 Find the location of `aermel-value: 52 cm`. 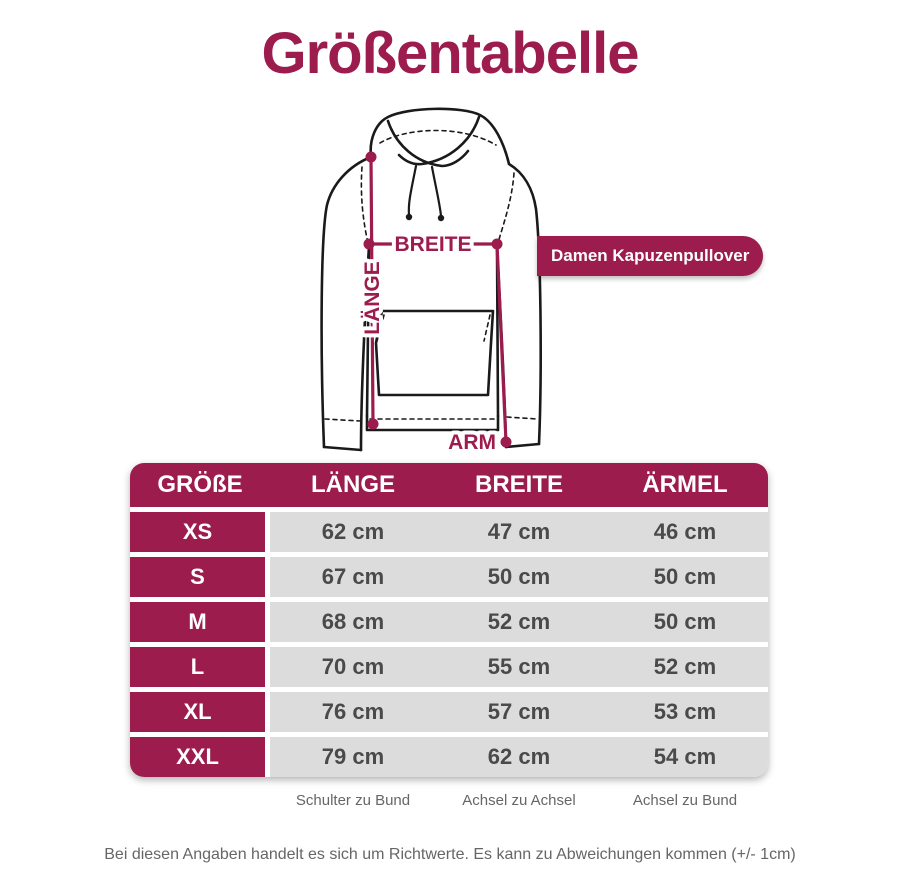

aermel-value: 52 cm is located at coordinates (685, 666).